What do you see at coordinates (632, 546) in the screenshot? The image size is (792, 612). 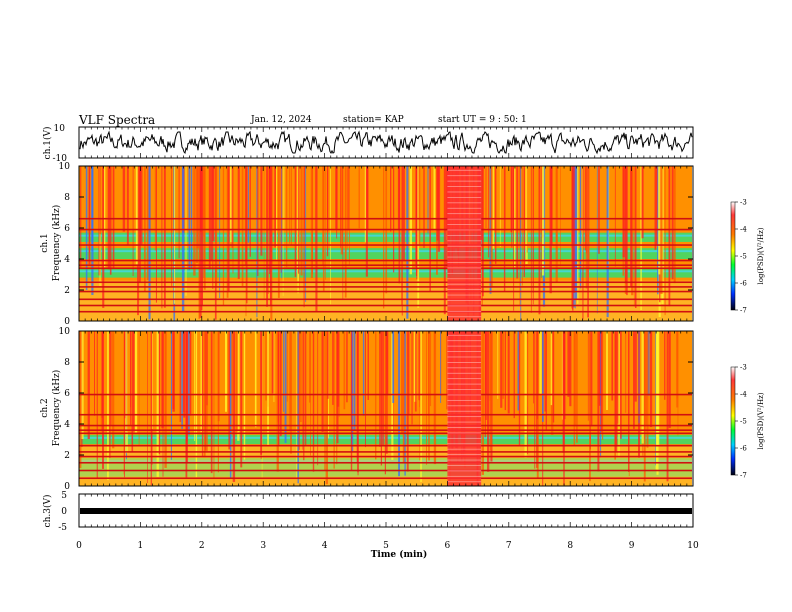 I see `xtick-label: 9` at bounding box center [632, 546].